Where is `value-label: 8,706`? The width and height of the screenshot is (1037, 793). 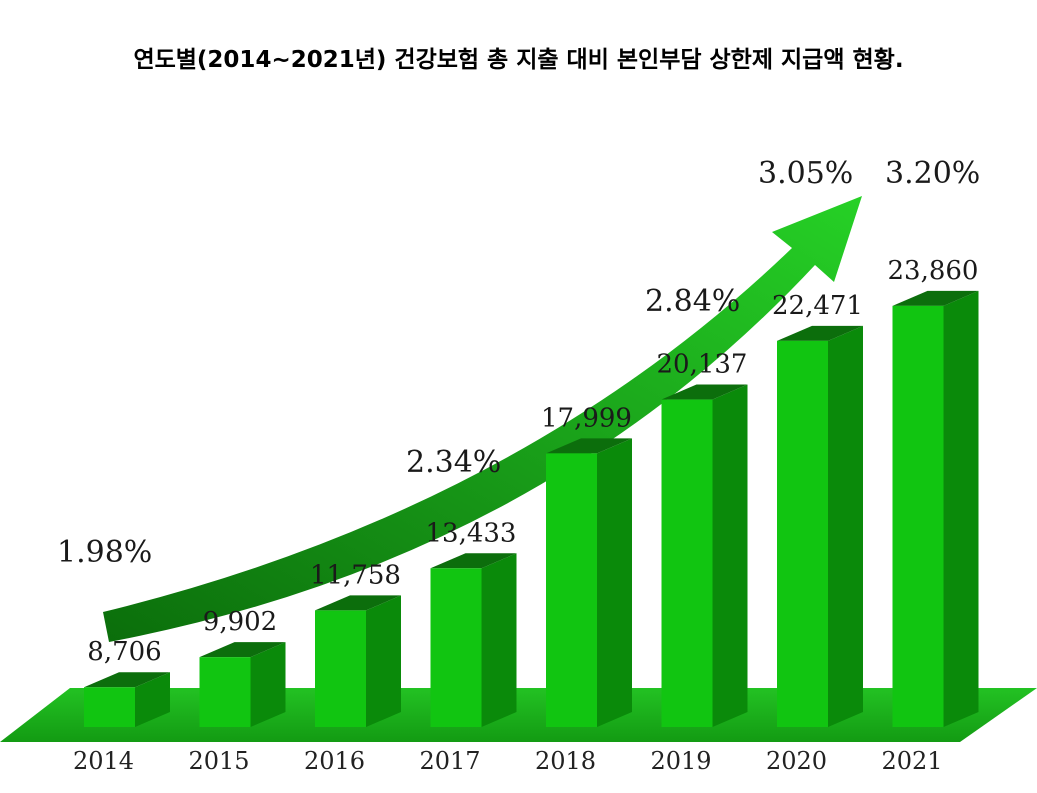 value-label: 8,706 is located at coordinates (124, 652).